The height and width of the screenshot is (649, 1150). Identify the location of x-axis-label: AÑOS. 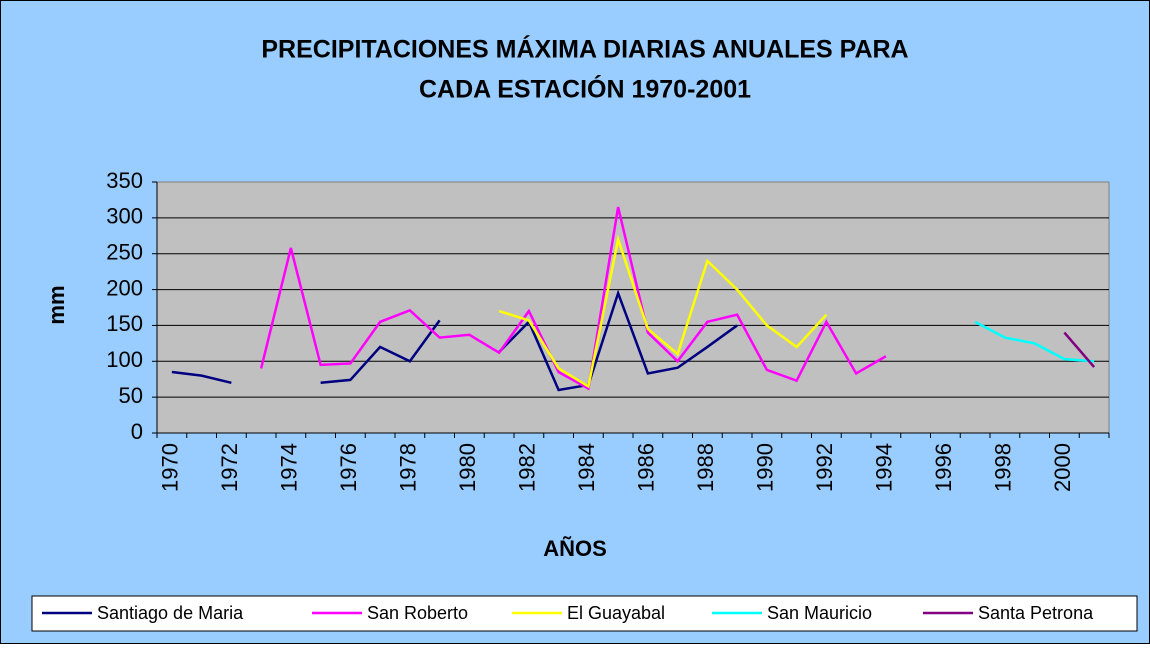
(575, 548).